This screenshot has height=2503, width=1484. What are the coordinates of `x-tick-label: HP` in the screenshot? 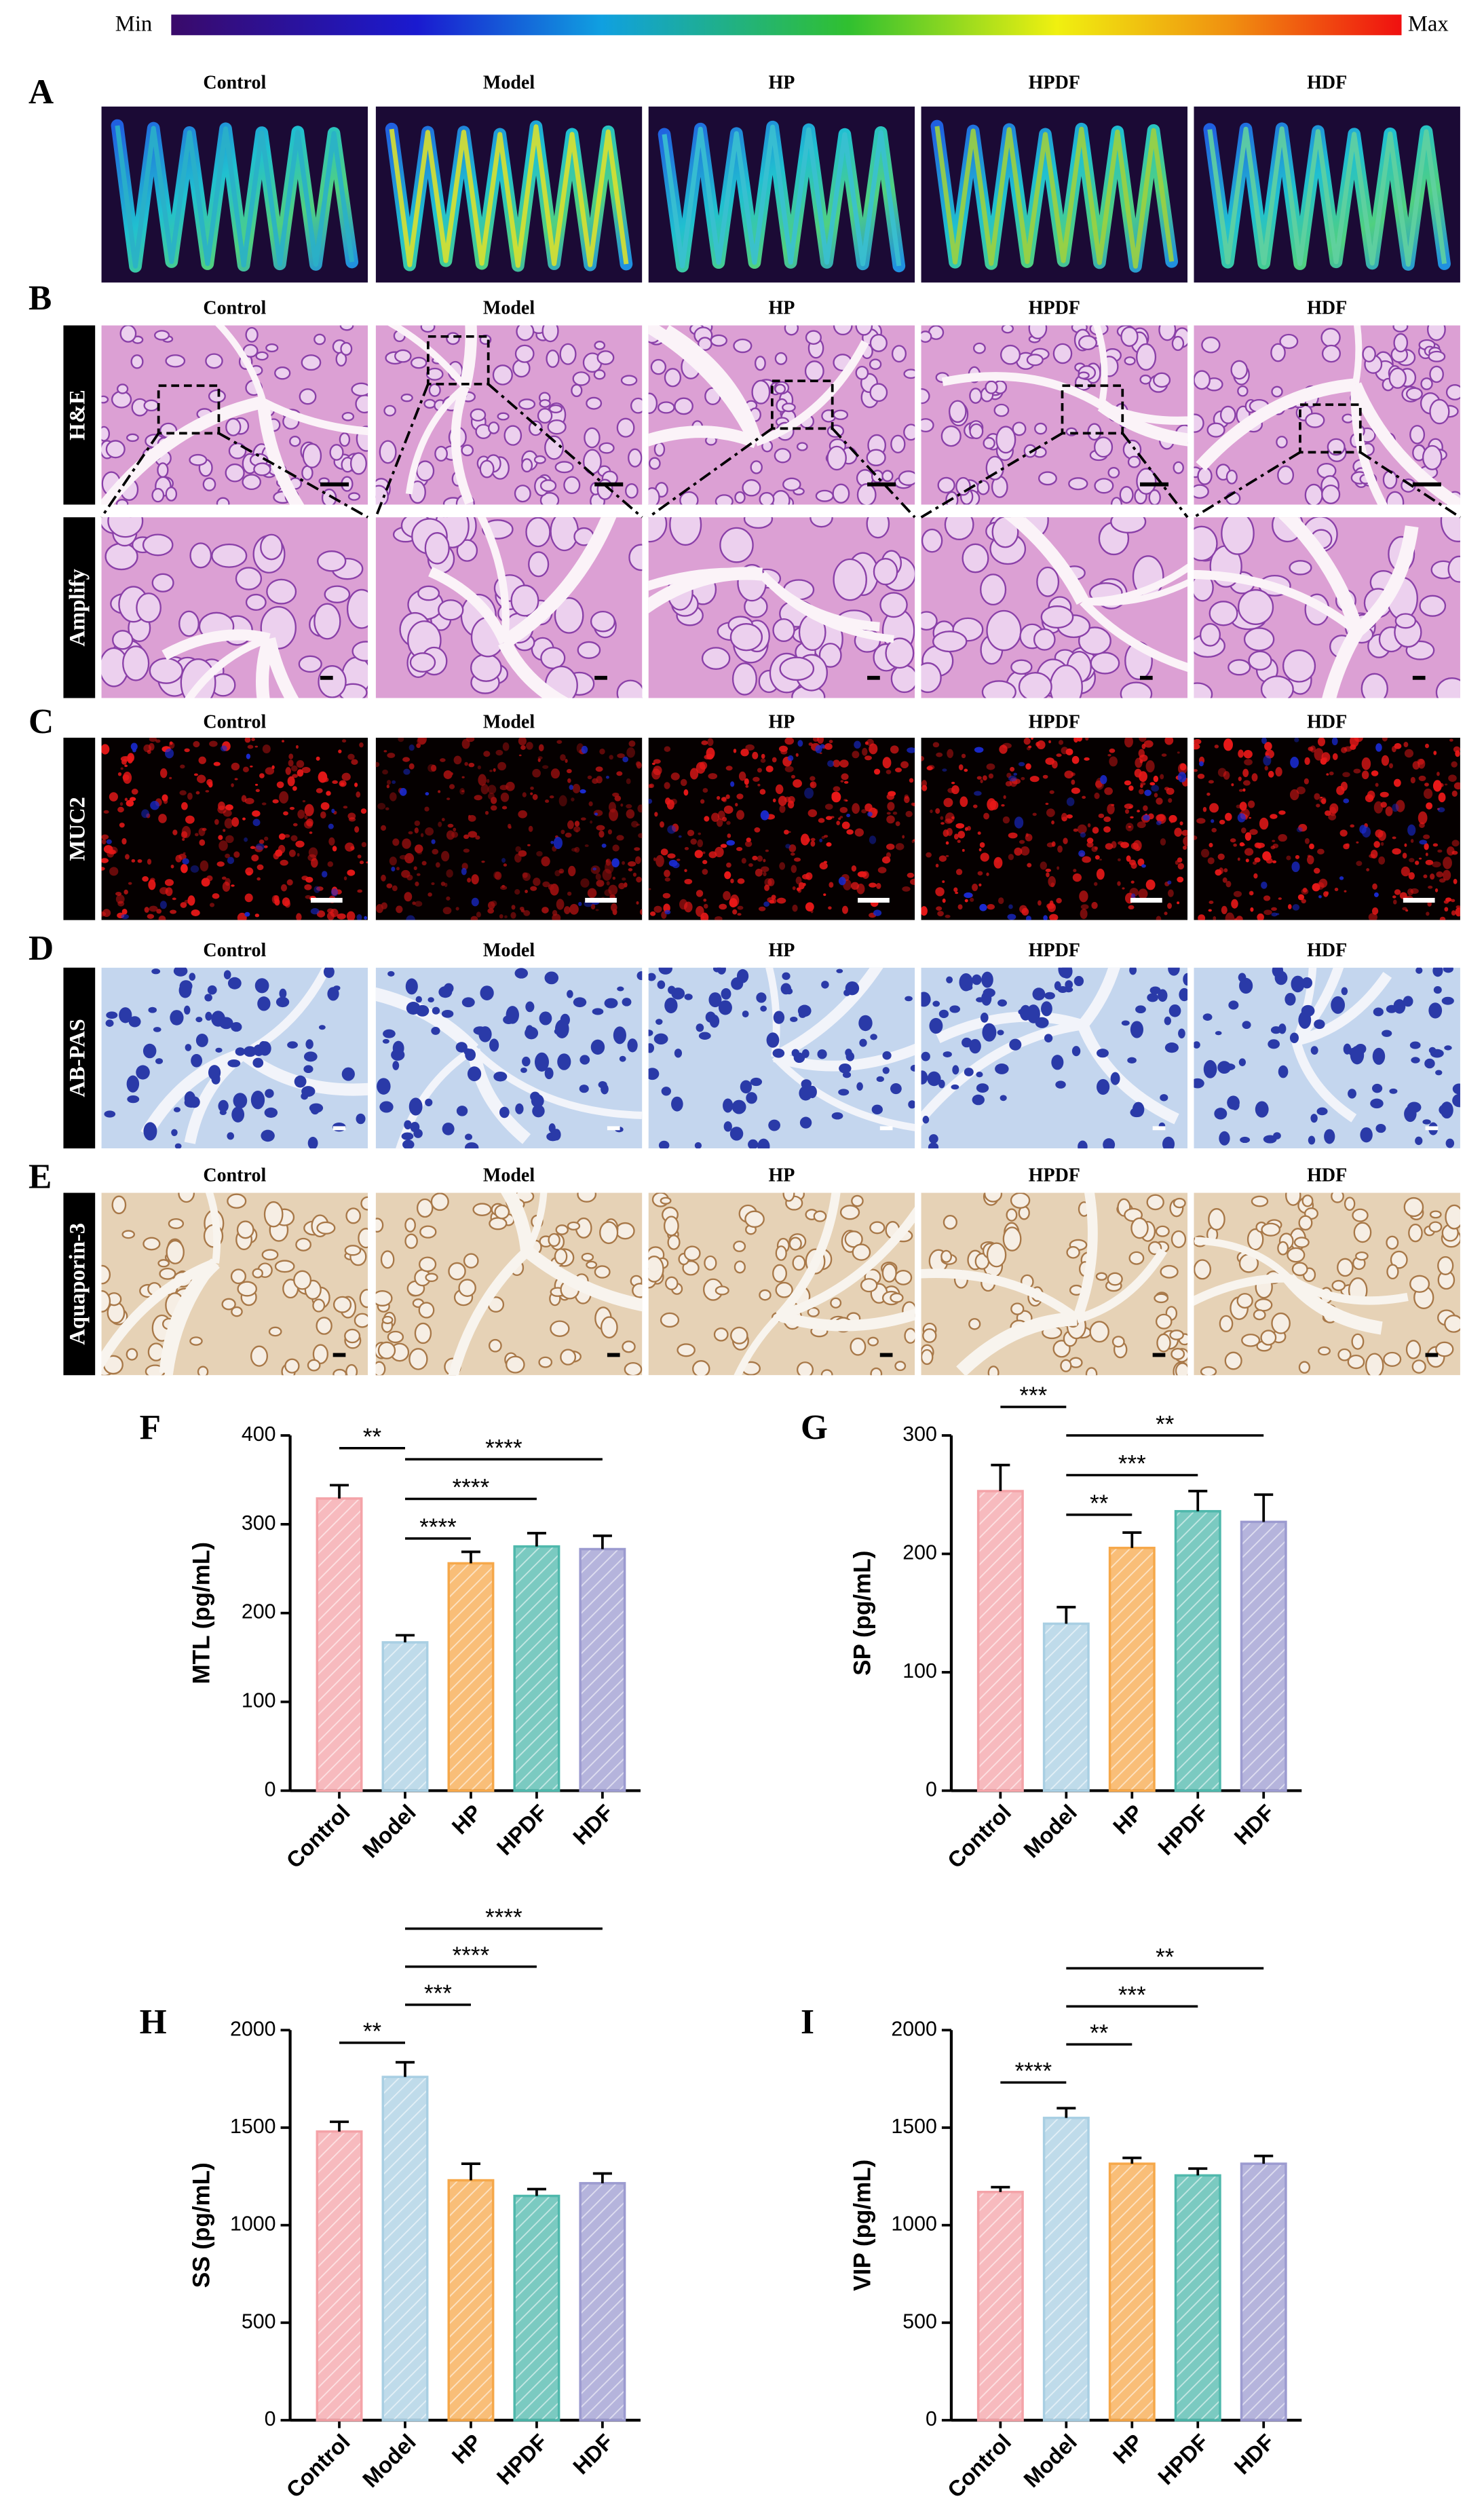 It's located at (1127, 2448).